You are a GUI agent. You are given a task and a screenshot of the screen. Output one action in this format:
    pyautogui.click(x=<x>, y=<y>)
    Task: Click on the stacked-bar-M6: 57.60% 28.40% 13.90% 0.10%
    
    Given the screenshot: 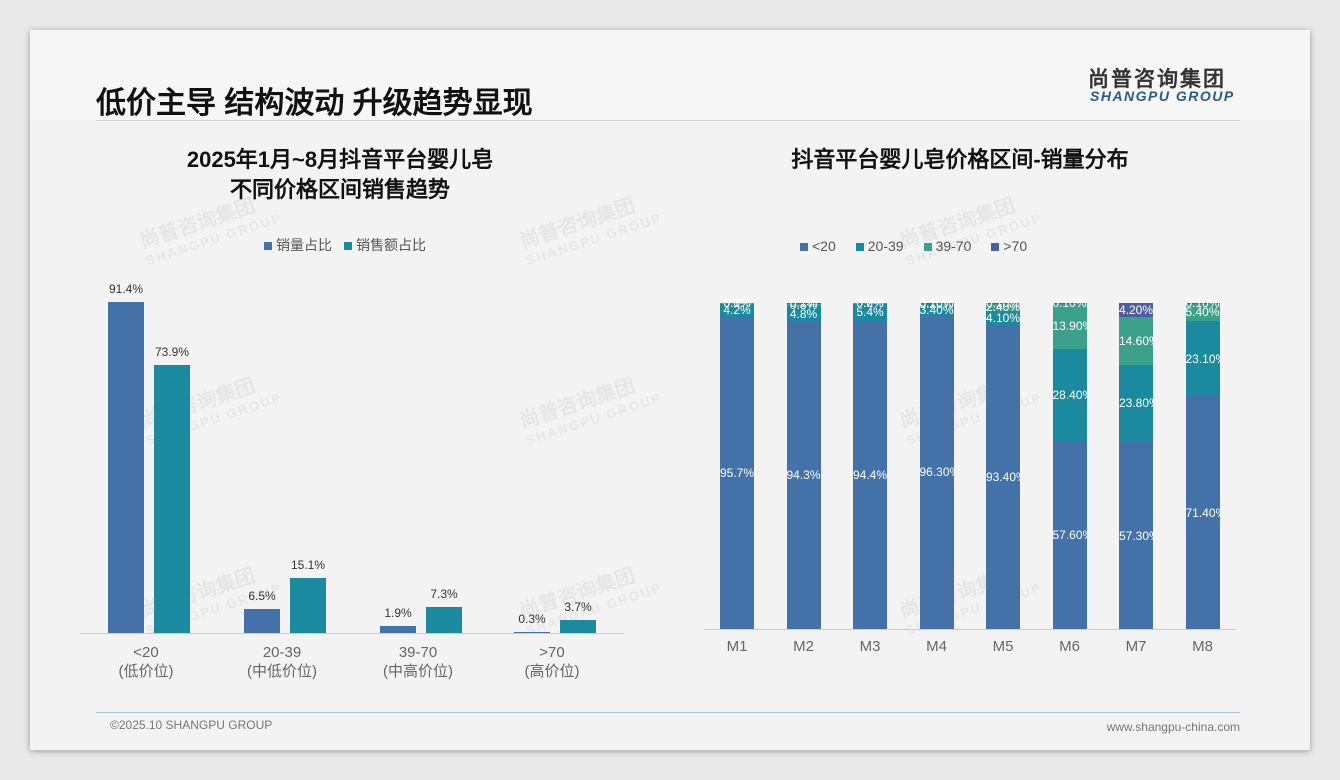 What is the action you would take?
    pyautogui.click(x=1069, y=462)
    